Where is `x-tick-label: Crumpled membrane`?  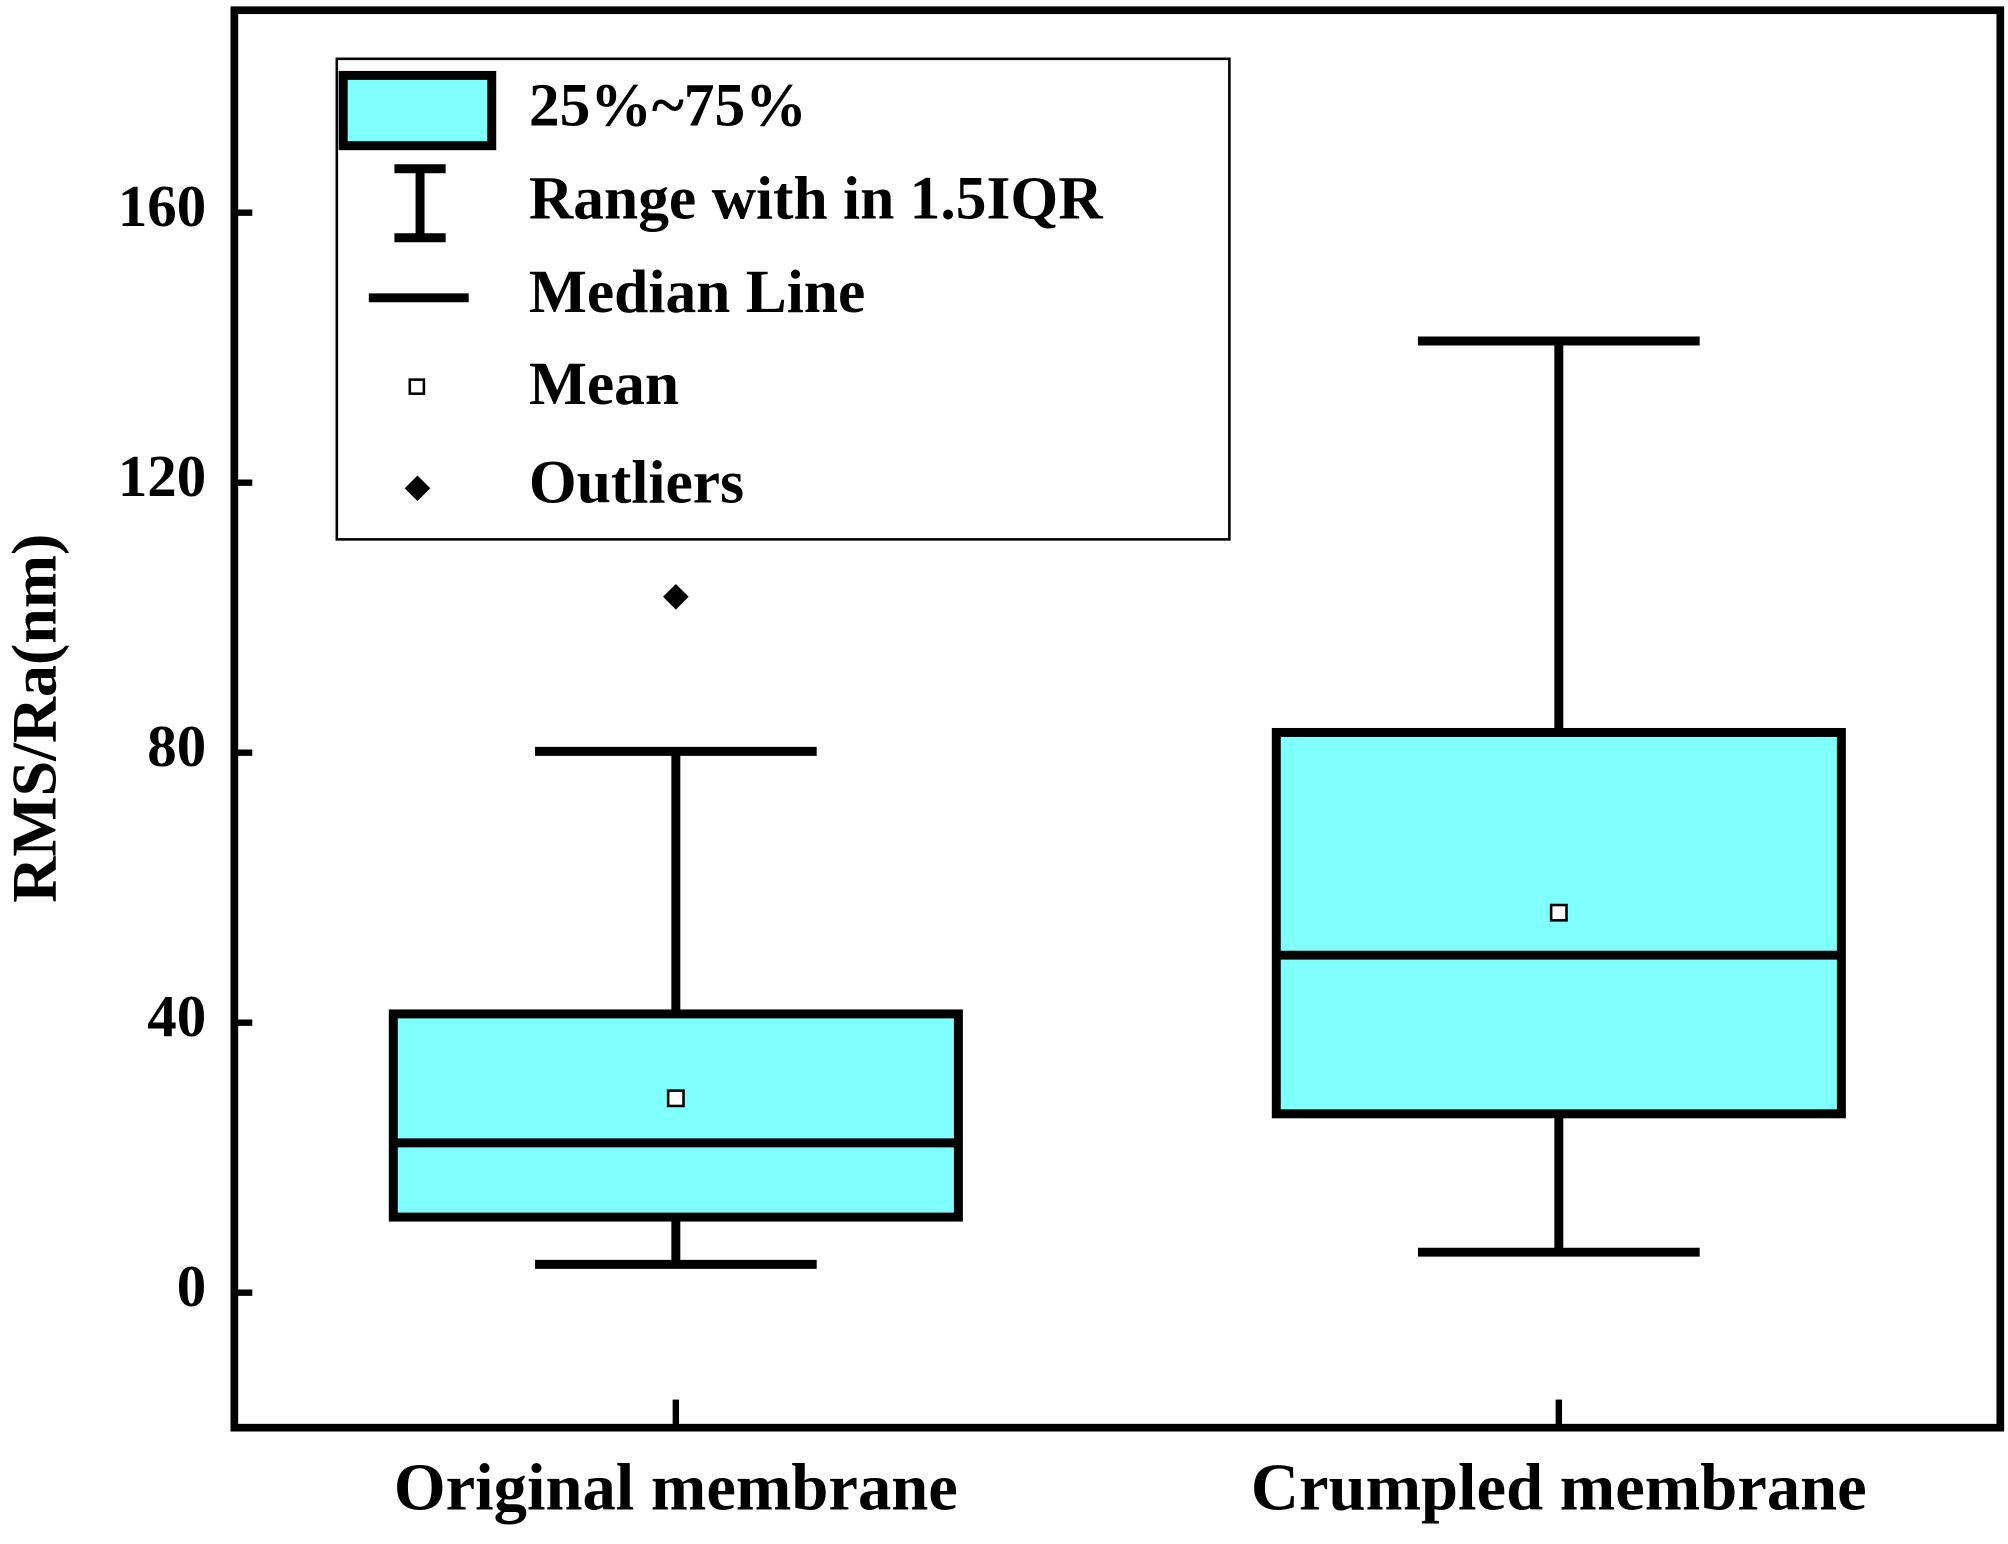
x-tick-label: Crumpled membrane is located at coordinates (1559, 1487).